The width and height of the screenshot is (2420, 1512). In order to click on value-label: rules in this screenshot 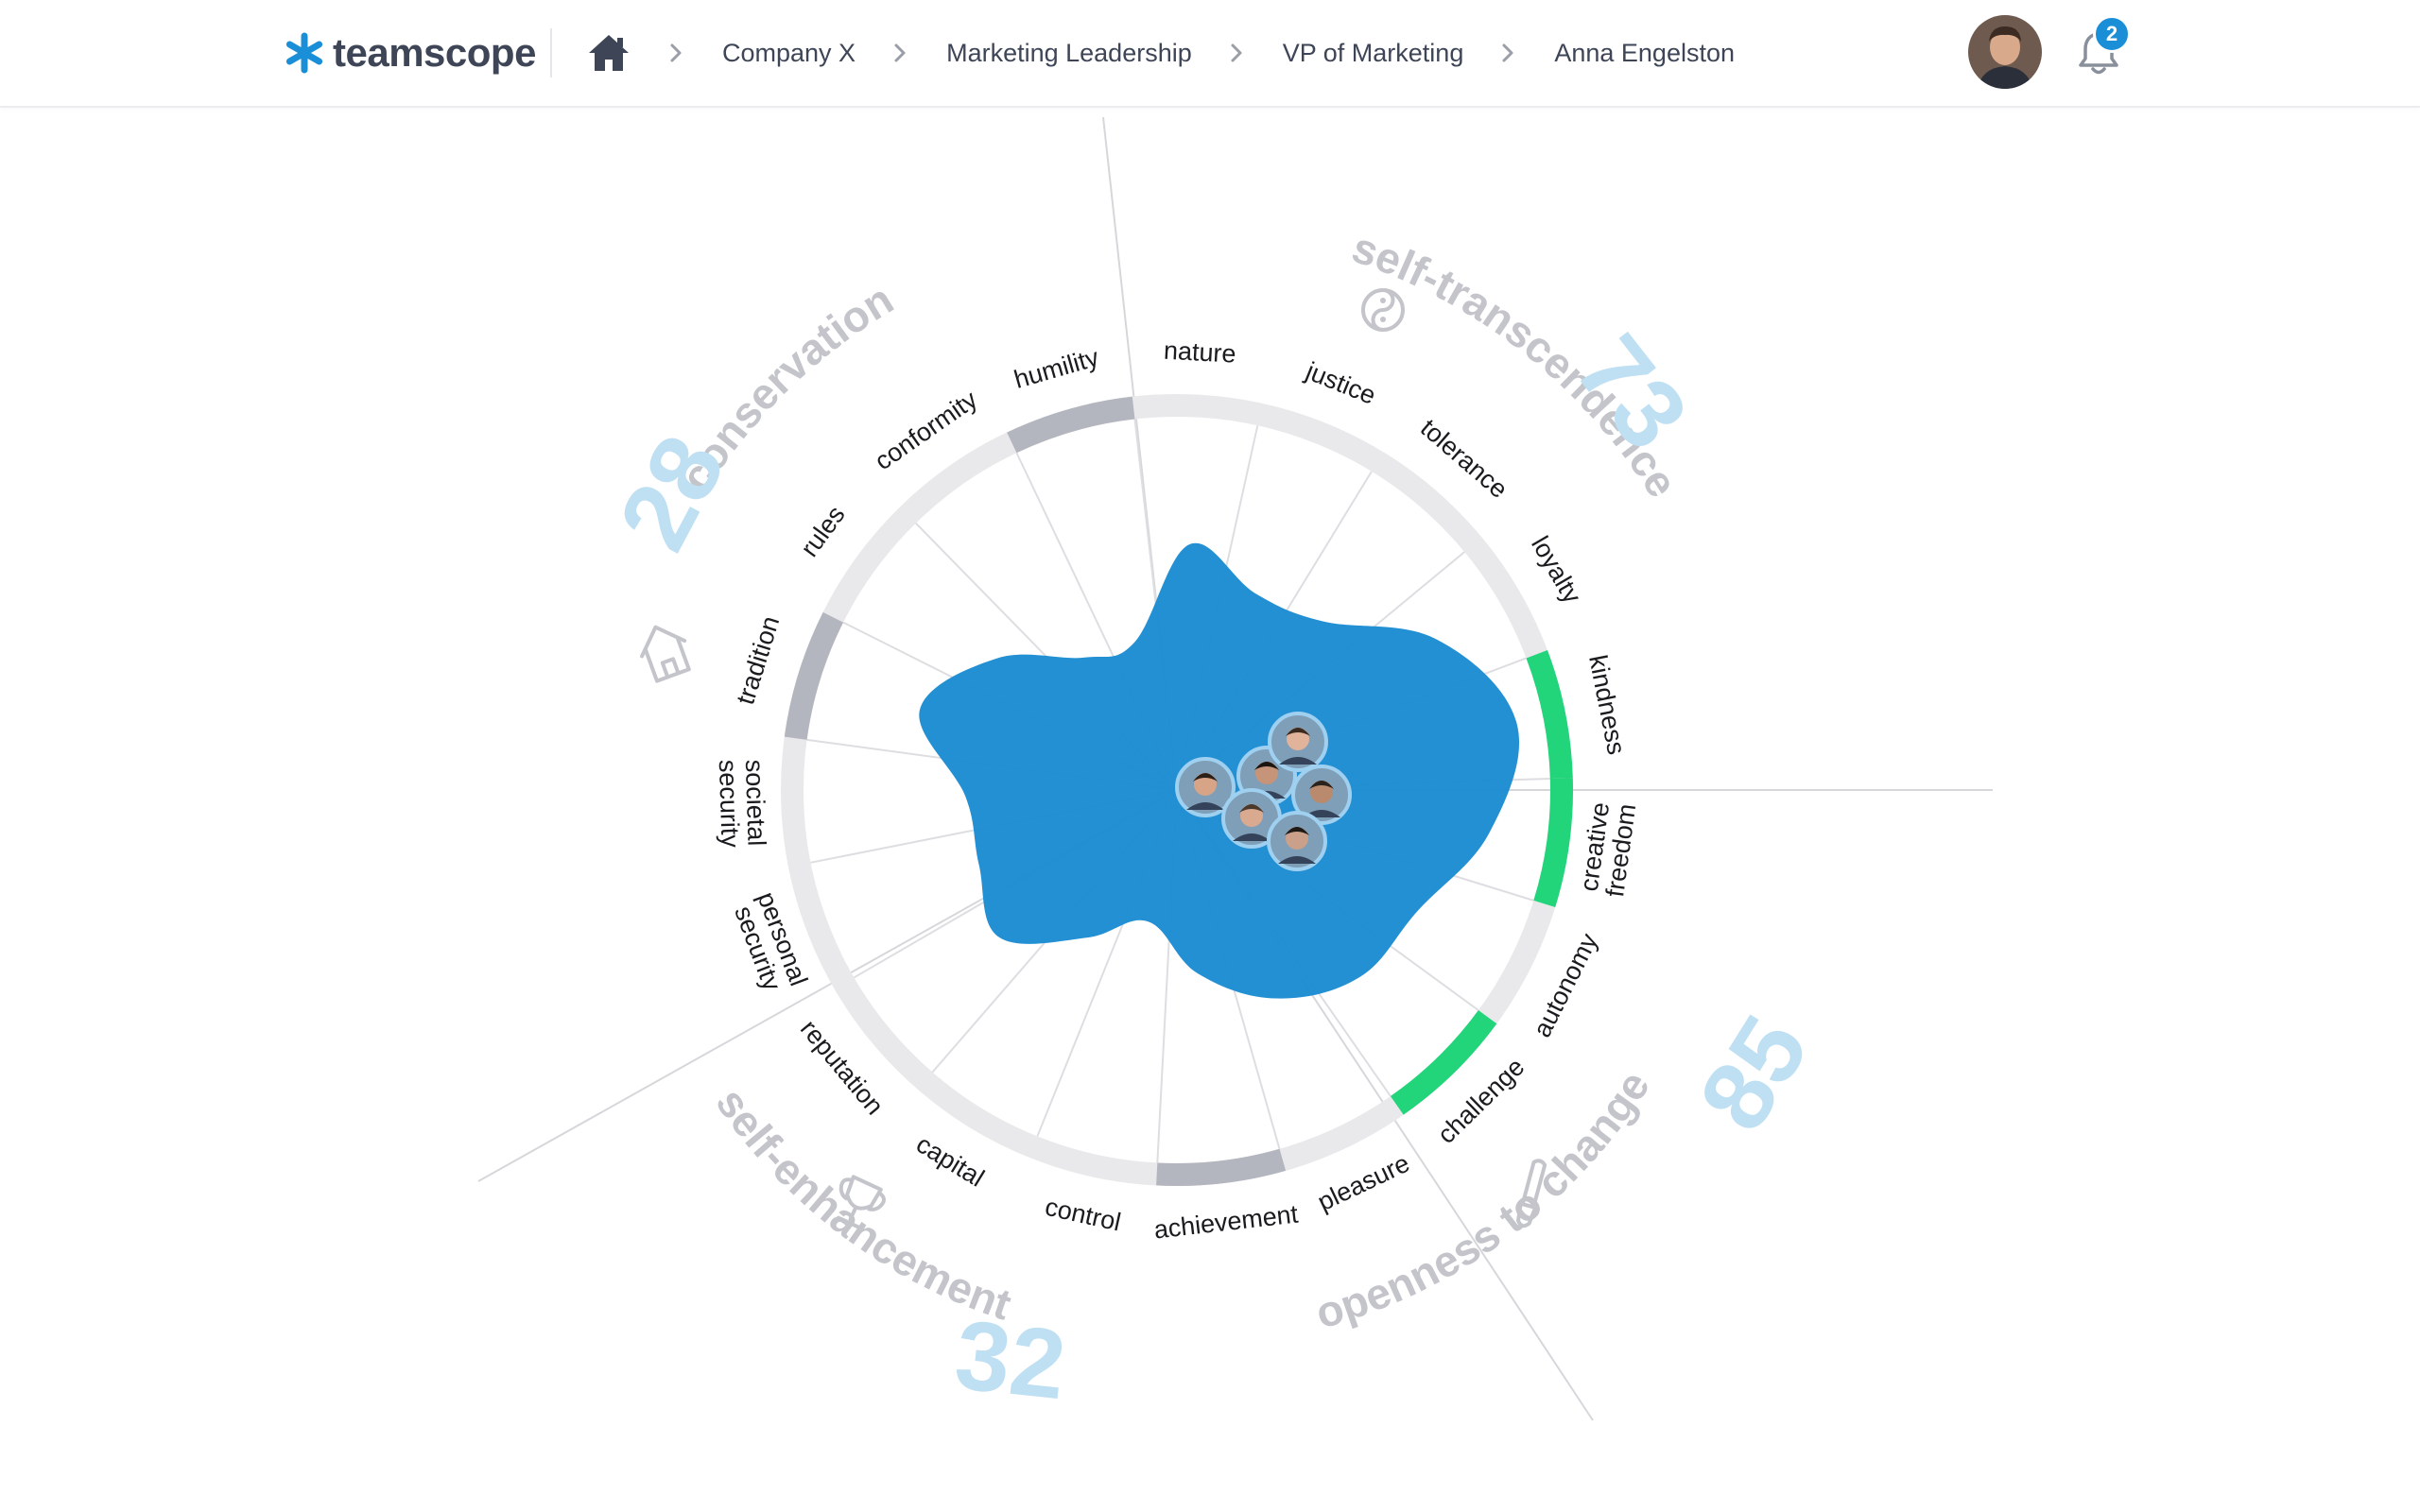, I will do `click(823, 531)`.